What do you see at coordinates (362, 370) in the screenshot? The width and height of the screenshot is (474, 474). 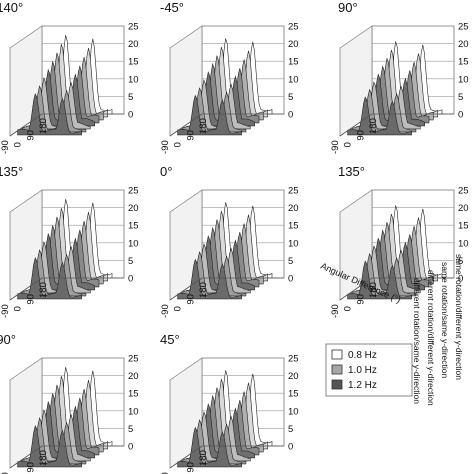 I see `legend-label-1-0hz: 1.0 Hz` at bounding box center [362, 370].